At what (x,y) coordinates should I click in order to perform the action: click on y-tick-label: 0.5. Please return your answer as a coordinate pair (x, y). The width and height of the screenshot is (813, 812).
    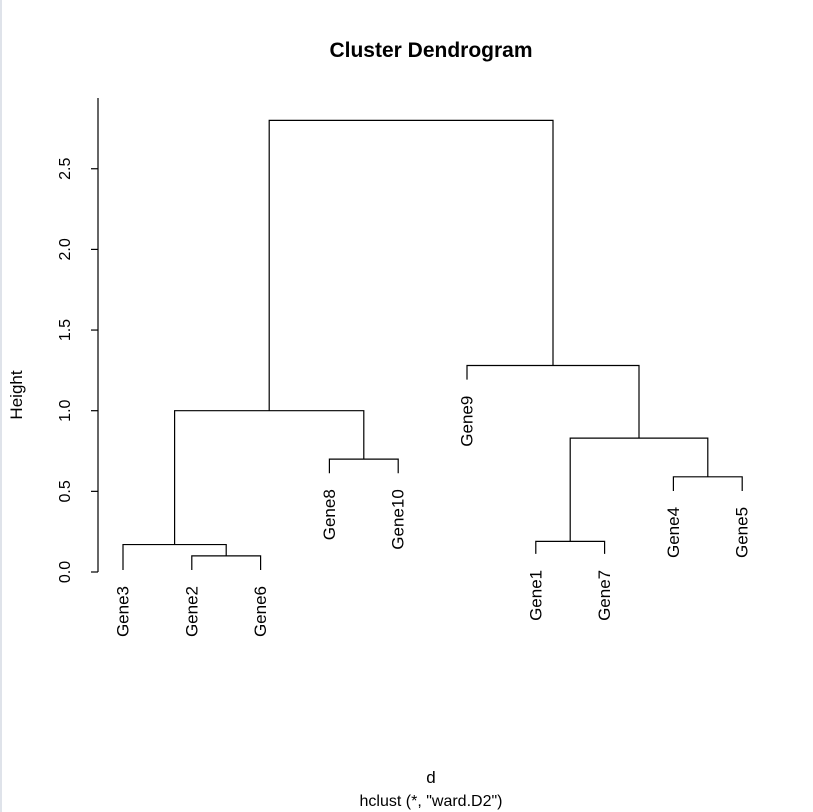
    Looking at the image, I should click on (65, 491).